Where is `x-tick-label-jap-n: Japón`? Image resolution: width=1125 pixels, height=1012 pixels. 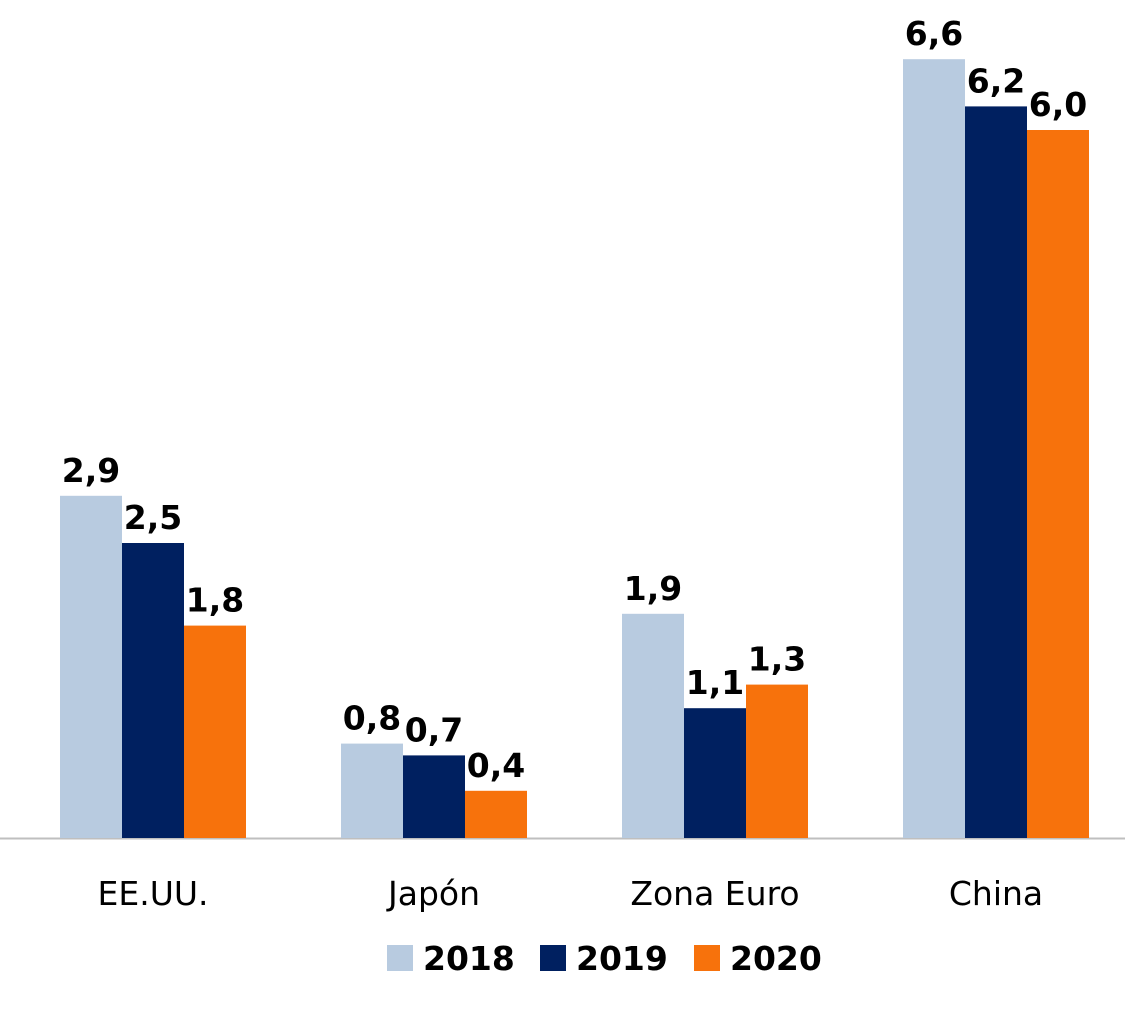 x-tick-label-jap-n: Japón is located at coordinates (433, 893).